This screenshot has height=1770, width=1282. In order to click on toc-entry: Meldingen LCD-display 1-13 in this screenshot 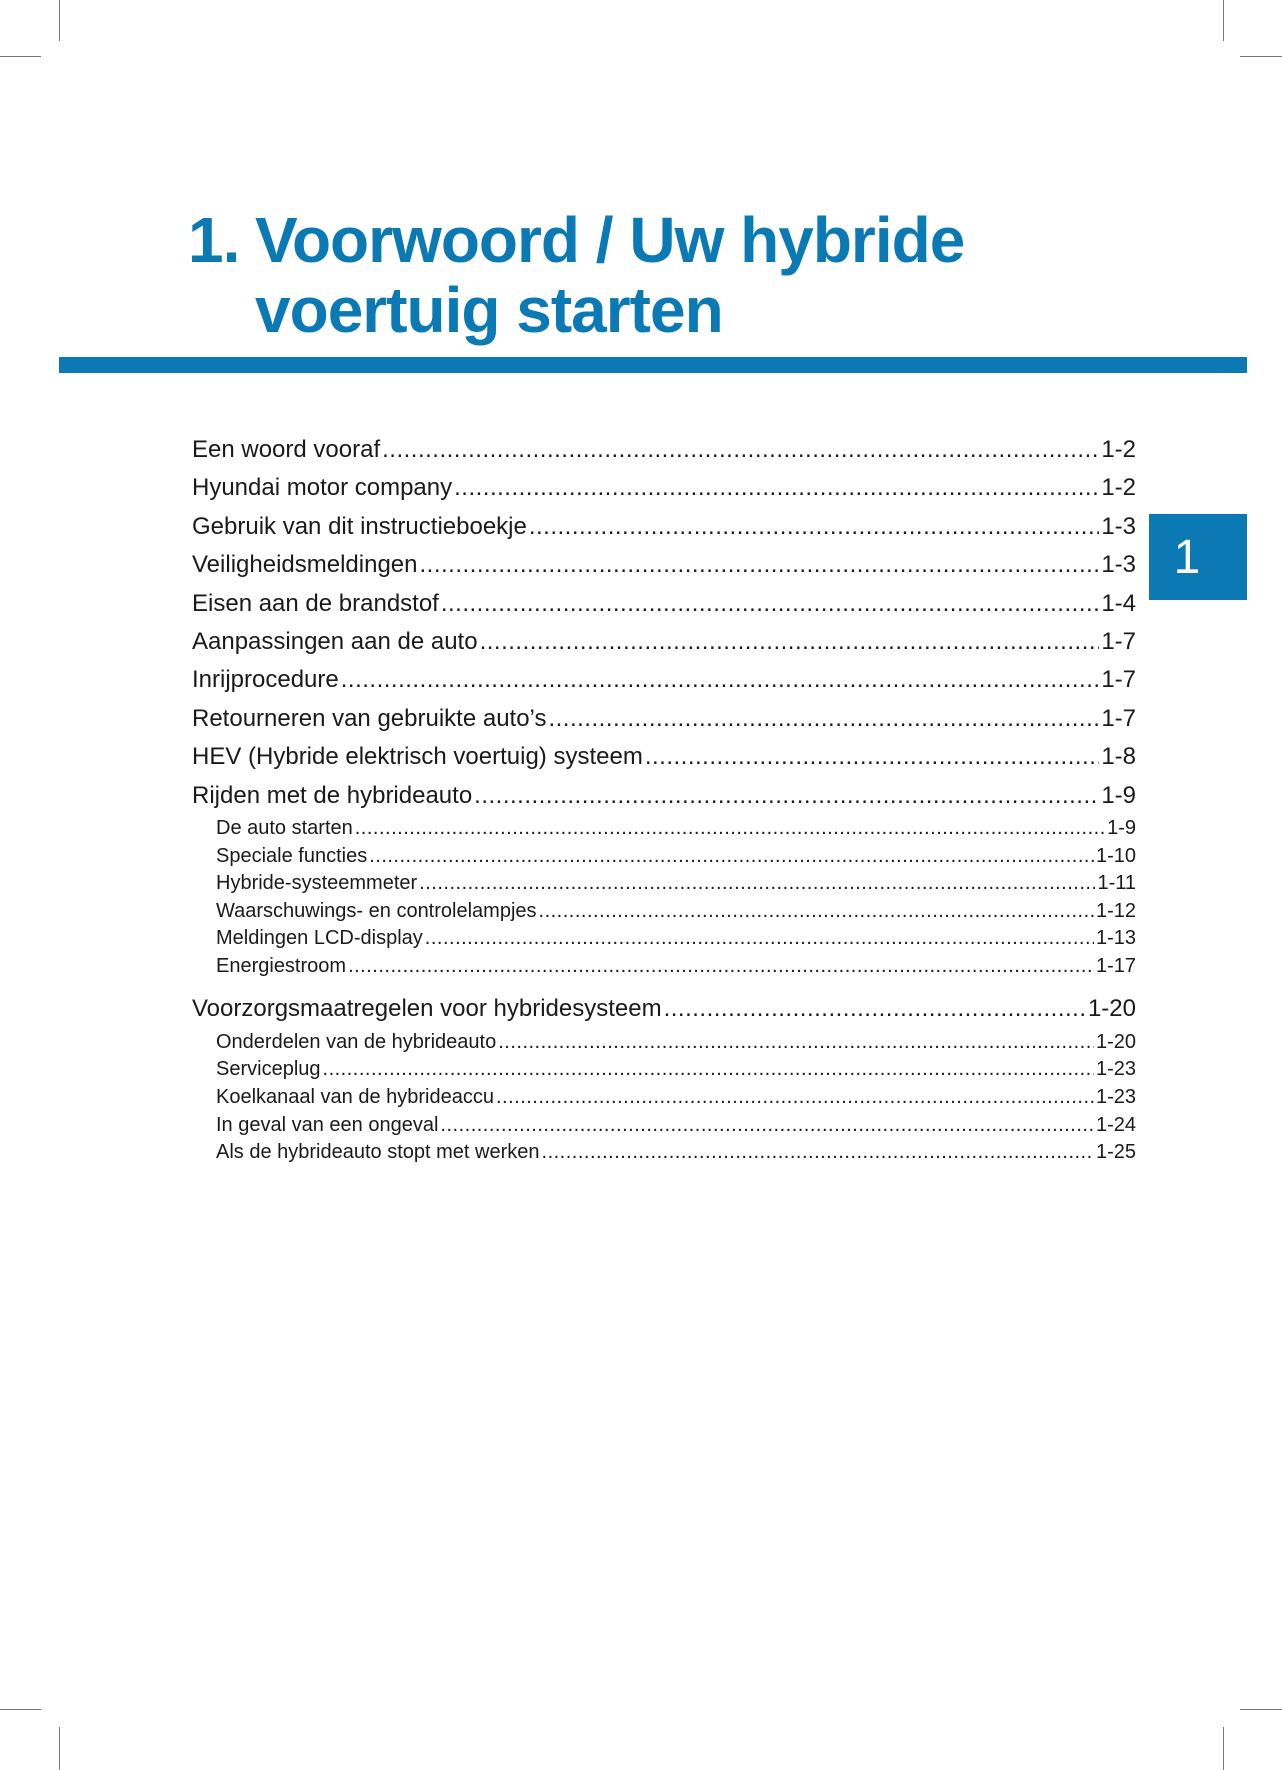, I will do `click(664, 939)`.